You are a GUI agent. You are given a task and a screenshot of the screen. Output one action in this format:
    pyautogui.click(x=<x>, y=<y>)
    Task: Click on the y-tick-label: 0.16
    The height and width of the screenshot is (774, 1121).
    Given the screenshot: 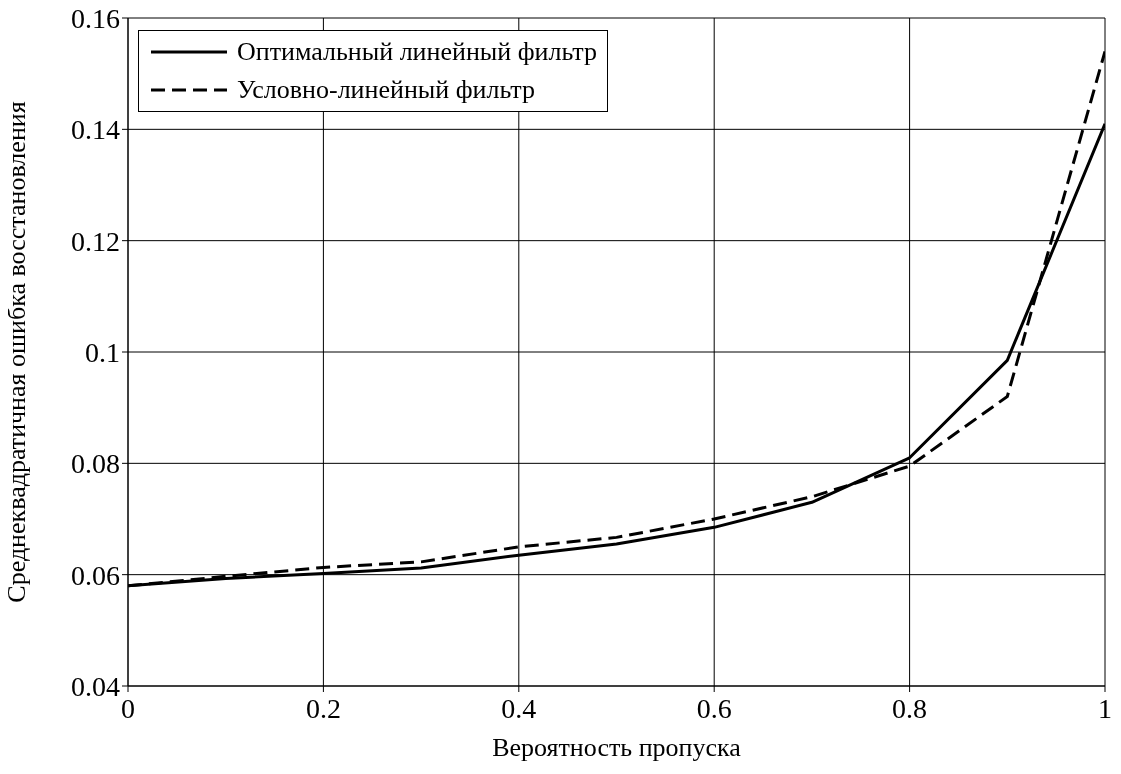 What is the action you would take?
    pyautogui.click(x=95, y=18)
    